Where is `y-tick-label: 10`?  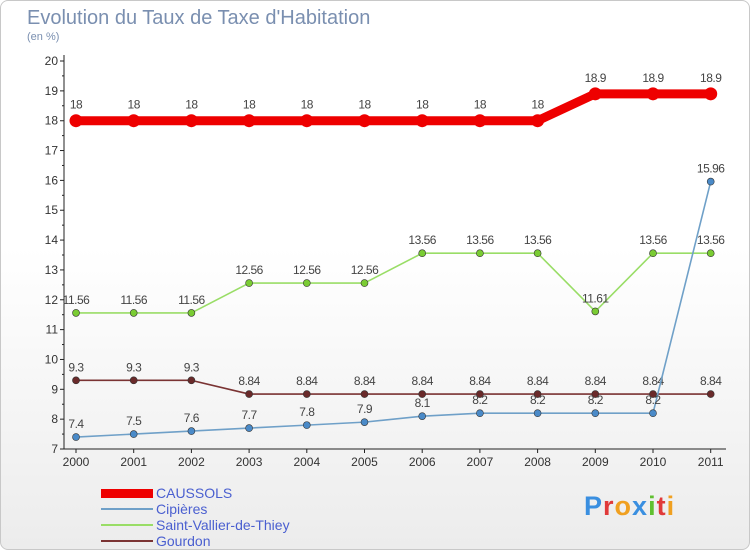 y-tick-label: 10 is located at coordinates (52, 359).